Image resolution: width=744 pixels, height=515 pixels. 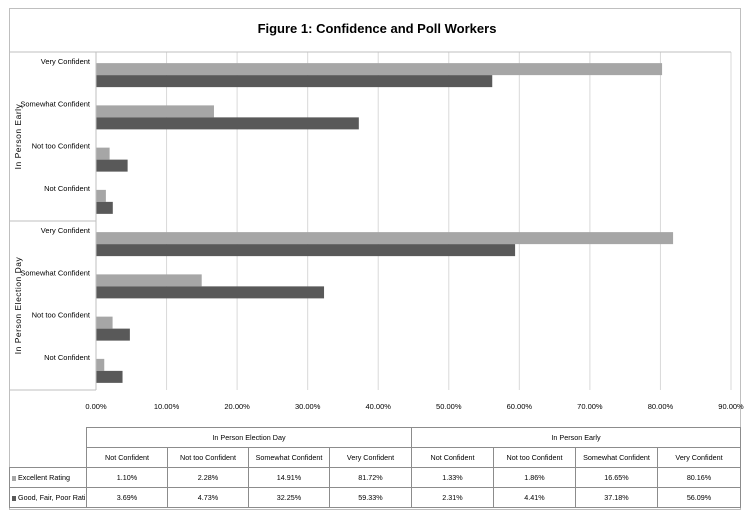 I want to click on x-tick-label: 50.00%, so click(x=449, y=406).